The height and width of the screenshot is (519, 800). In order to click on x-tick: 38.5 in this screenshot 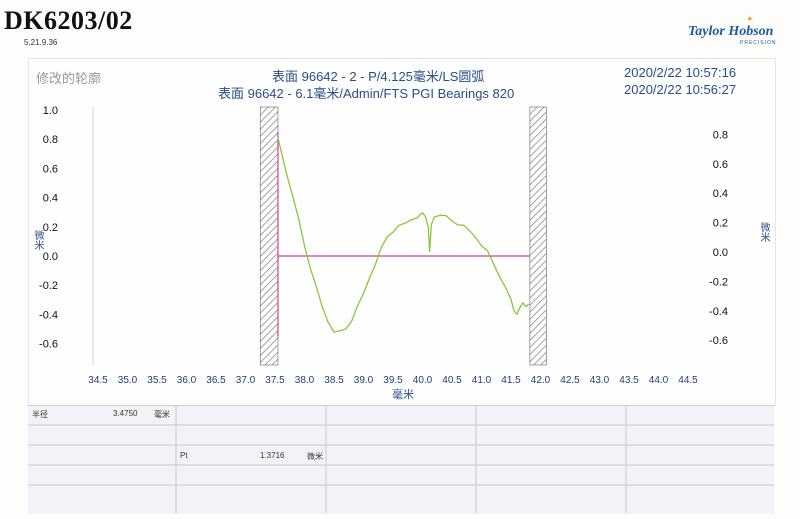, I will do `click(334, 380)`.